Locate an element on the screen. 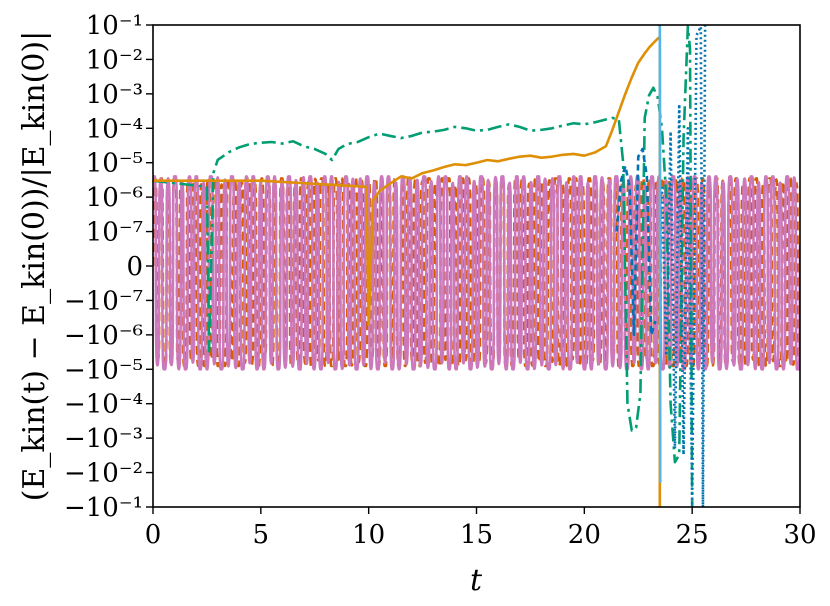 Image resolution: width=830 pixels, height=606 pixels. y-tick-label: −10⁻¹ is located at coordinates (103, 508).